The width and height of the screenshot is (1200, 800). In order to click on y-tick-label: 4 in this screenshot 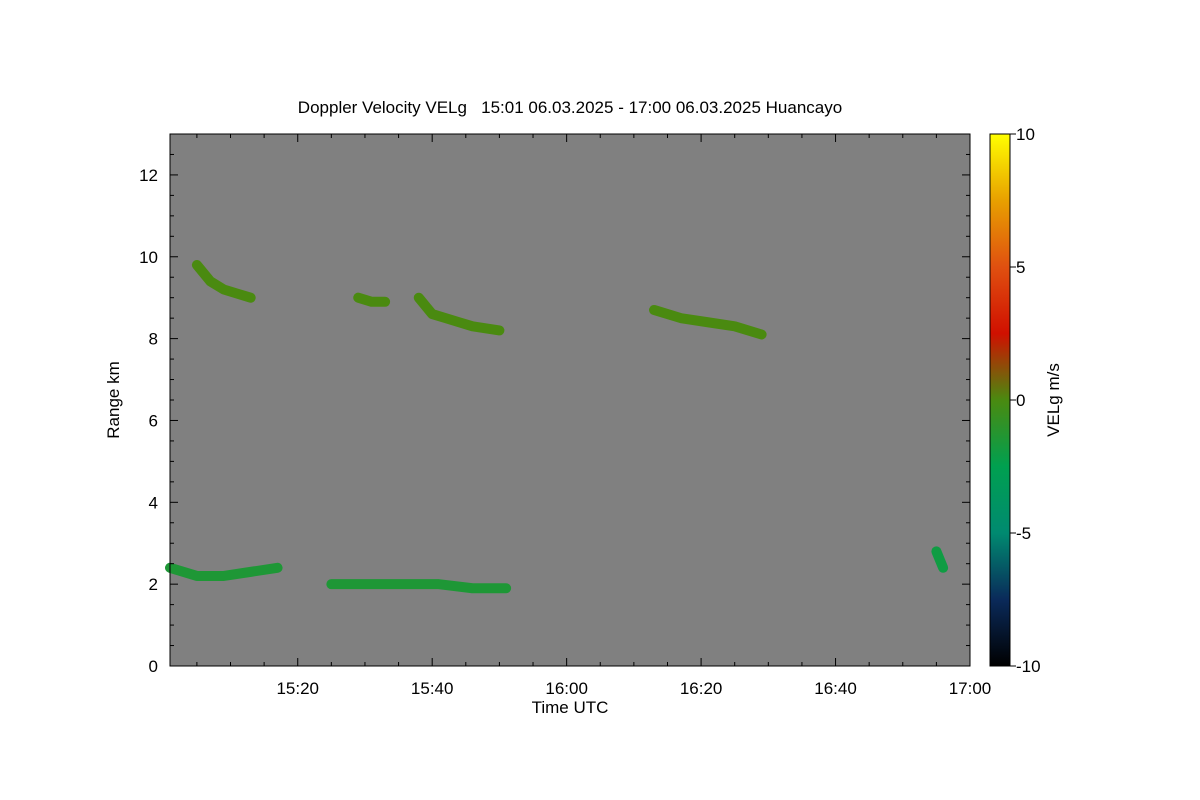, I will do `click(153, 502)`.